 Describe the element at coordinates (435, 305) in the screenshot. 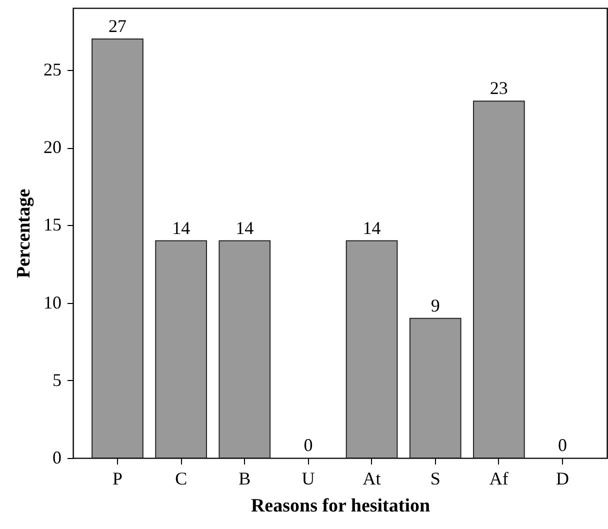

I see `data-label: 9` at that location.